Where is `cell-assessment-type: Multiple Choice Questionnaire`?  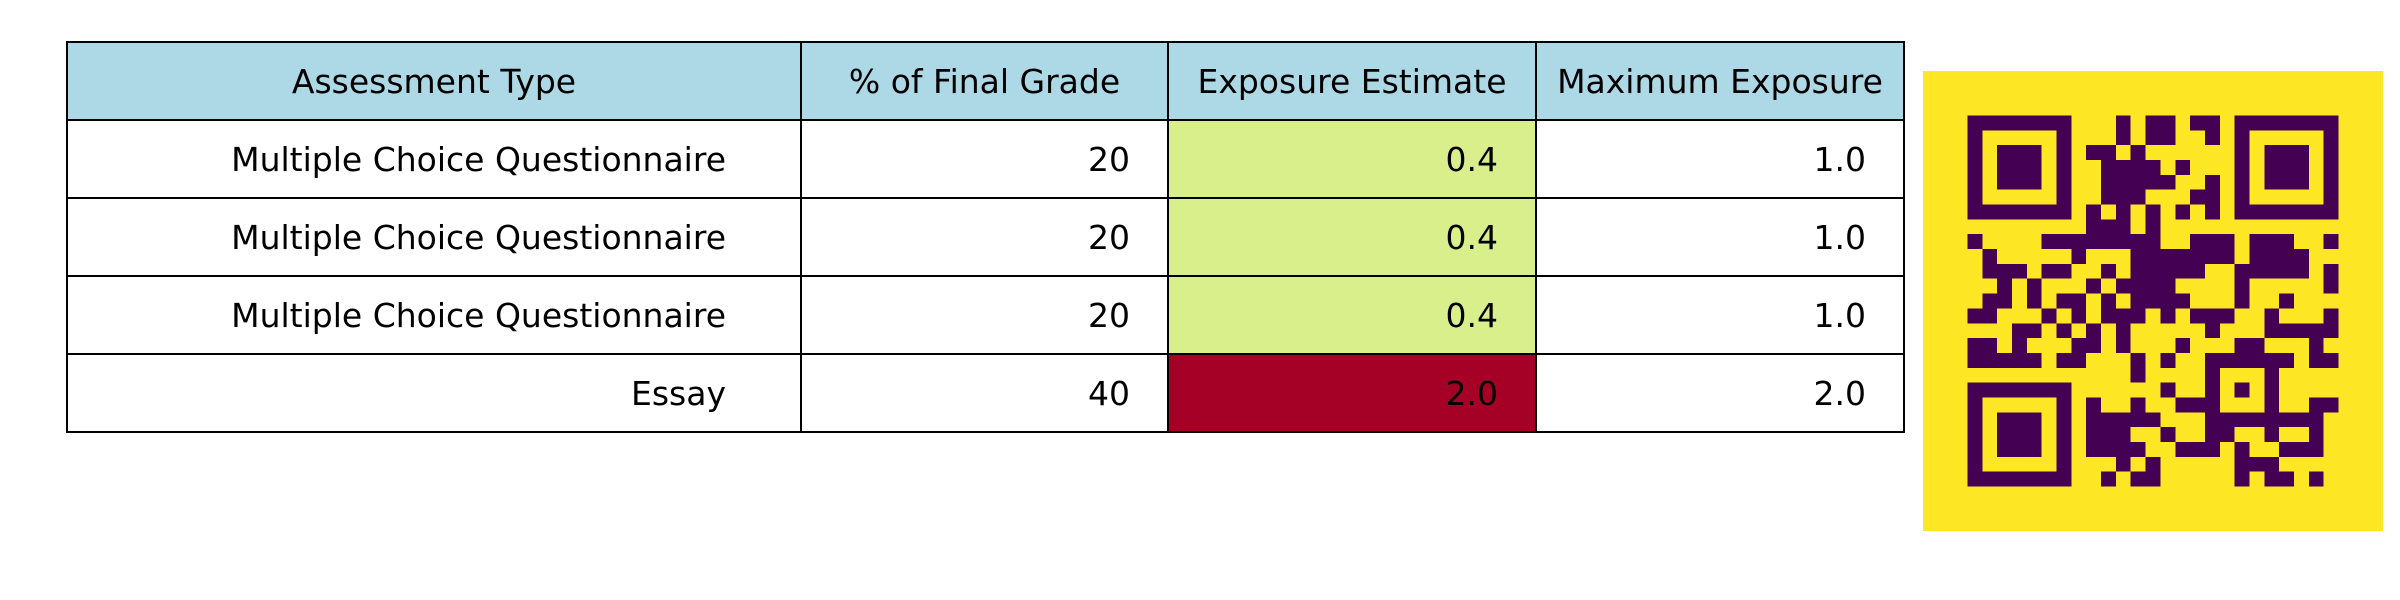 cell-assessment-type: Multiple Choice Questionnaire is located at coordinates (434, 159).